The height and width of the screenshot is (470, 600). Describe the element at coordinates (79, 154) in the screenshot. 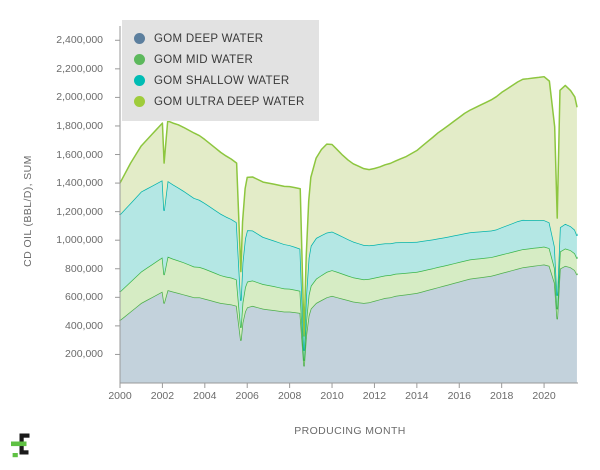

I see `y-tick-label: 1,600,000` at that location.